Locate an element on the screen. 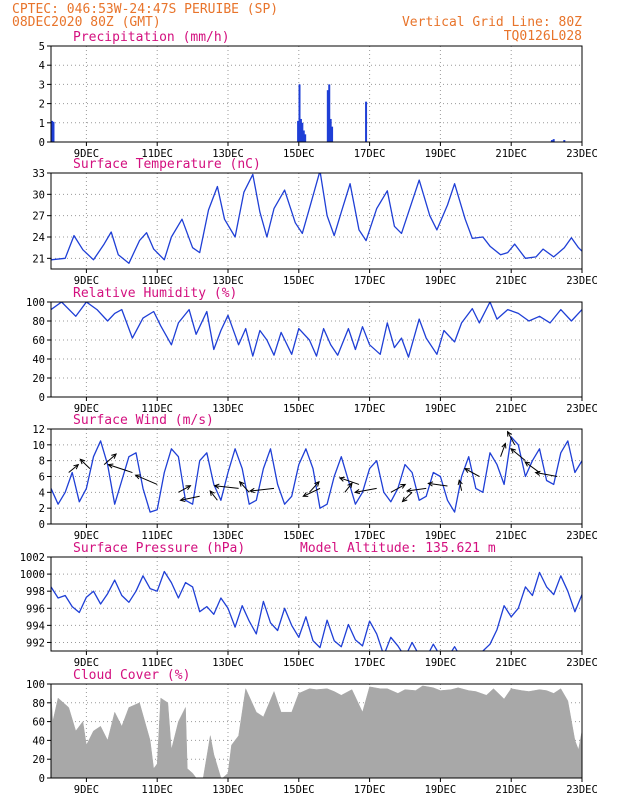 The width and height of the screenshot is (618, 800). header-run-id: TQ0126L028 is located at coordinates (543, 36).